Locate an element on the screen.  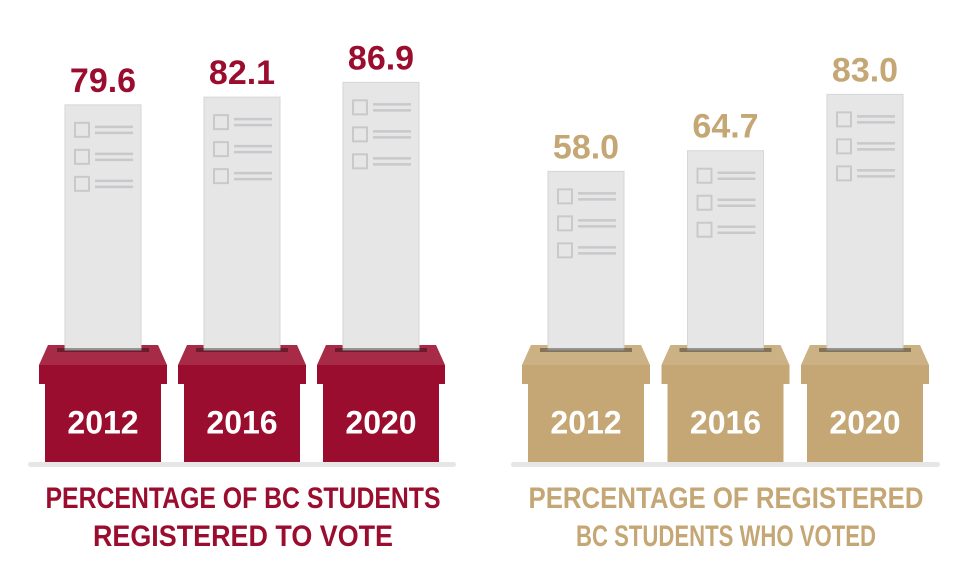
value-label: 64.7 is located at coordinates (725, 127).